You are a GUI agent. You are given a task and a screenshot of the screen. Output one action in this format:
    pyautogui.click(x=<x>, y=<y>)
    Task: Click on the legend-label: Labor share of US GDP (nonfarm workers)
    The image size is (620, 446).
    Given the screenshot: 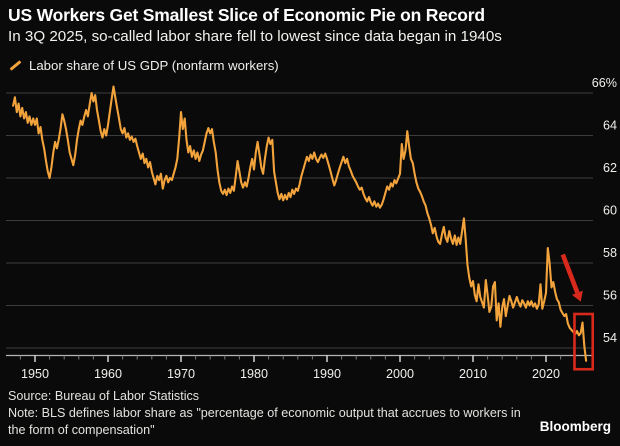 What is the action you would take?
    pyautogui.click(x=154, y=65)
    